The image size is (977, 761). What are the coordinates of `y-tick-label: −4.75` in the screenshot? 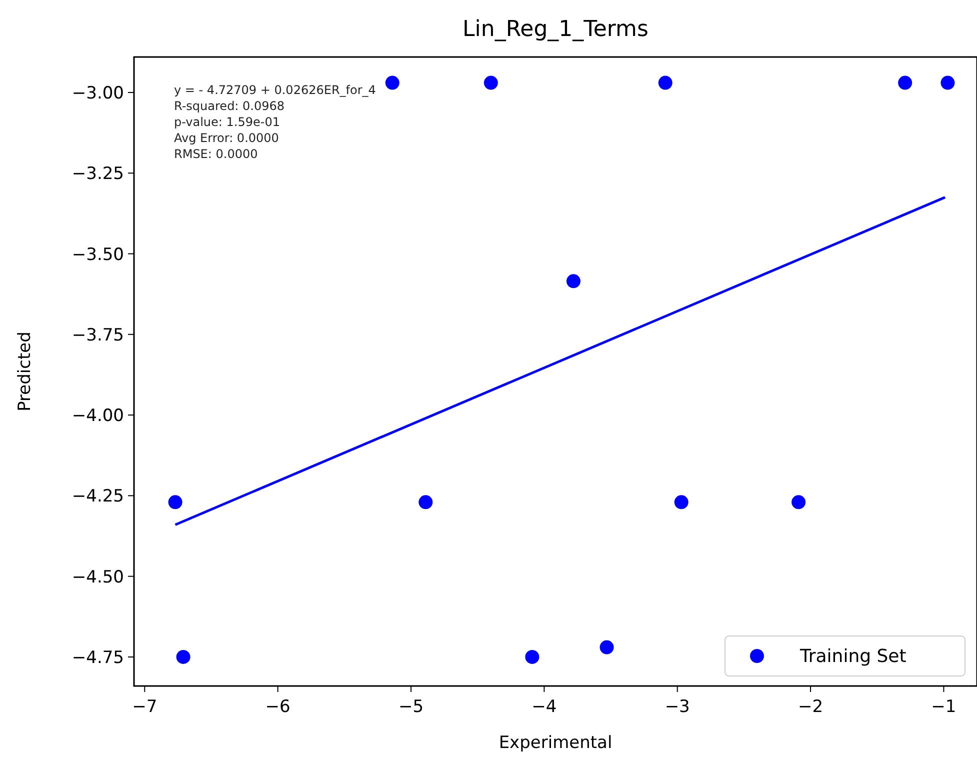 It's located at (98, 658).